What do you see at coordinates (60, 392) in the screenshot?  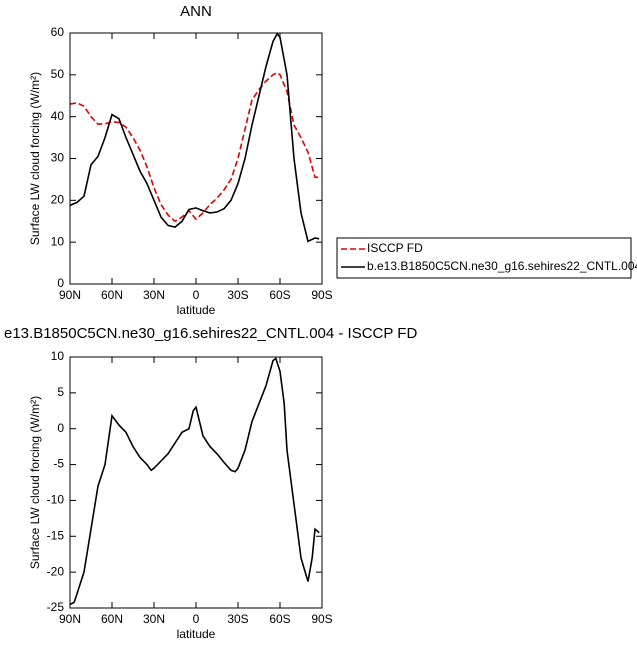 I see `y-tick-label: 5` at bounding box center [60, 392].